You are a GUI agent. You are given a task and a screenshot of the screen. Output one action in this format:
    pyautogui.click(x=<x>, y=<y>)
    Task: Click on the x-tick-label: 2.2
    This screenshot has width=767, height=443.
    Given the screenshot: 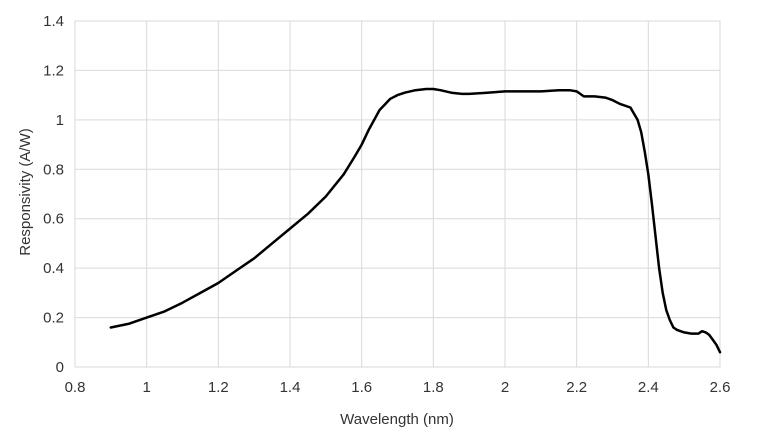 What is the action you would take?
    pyautogui.click(x=576, y=387)
    